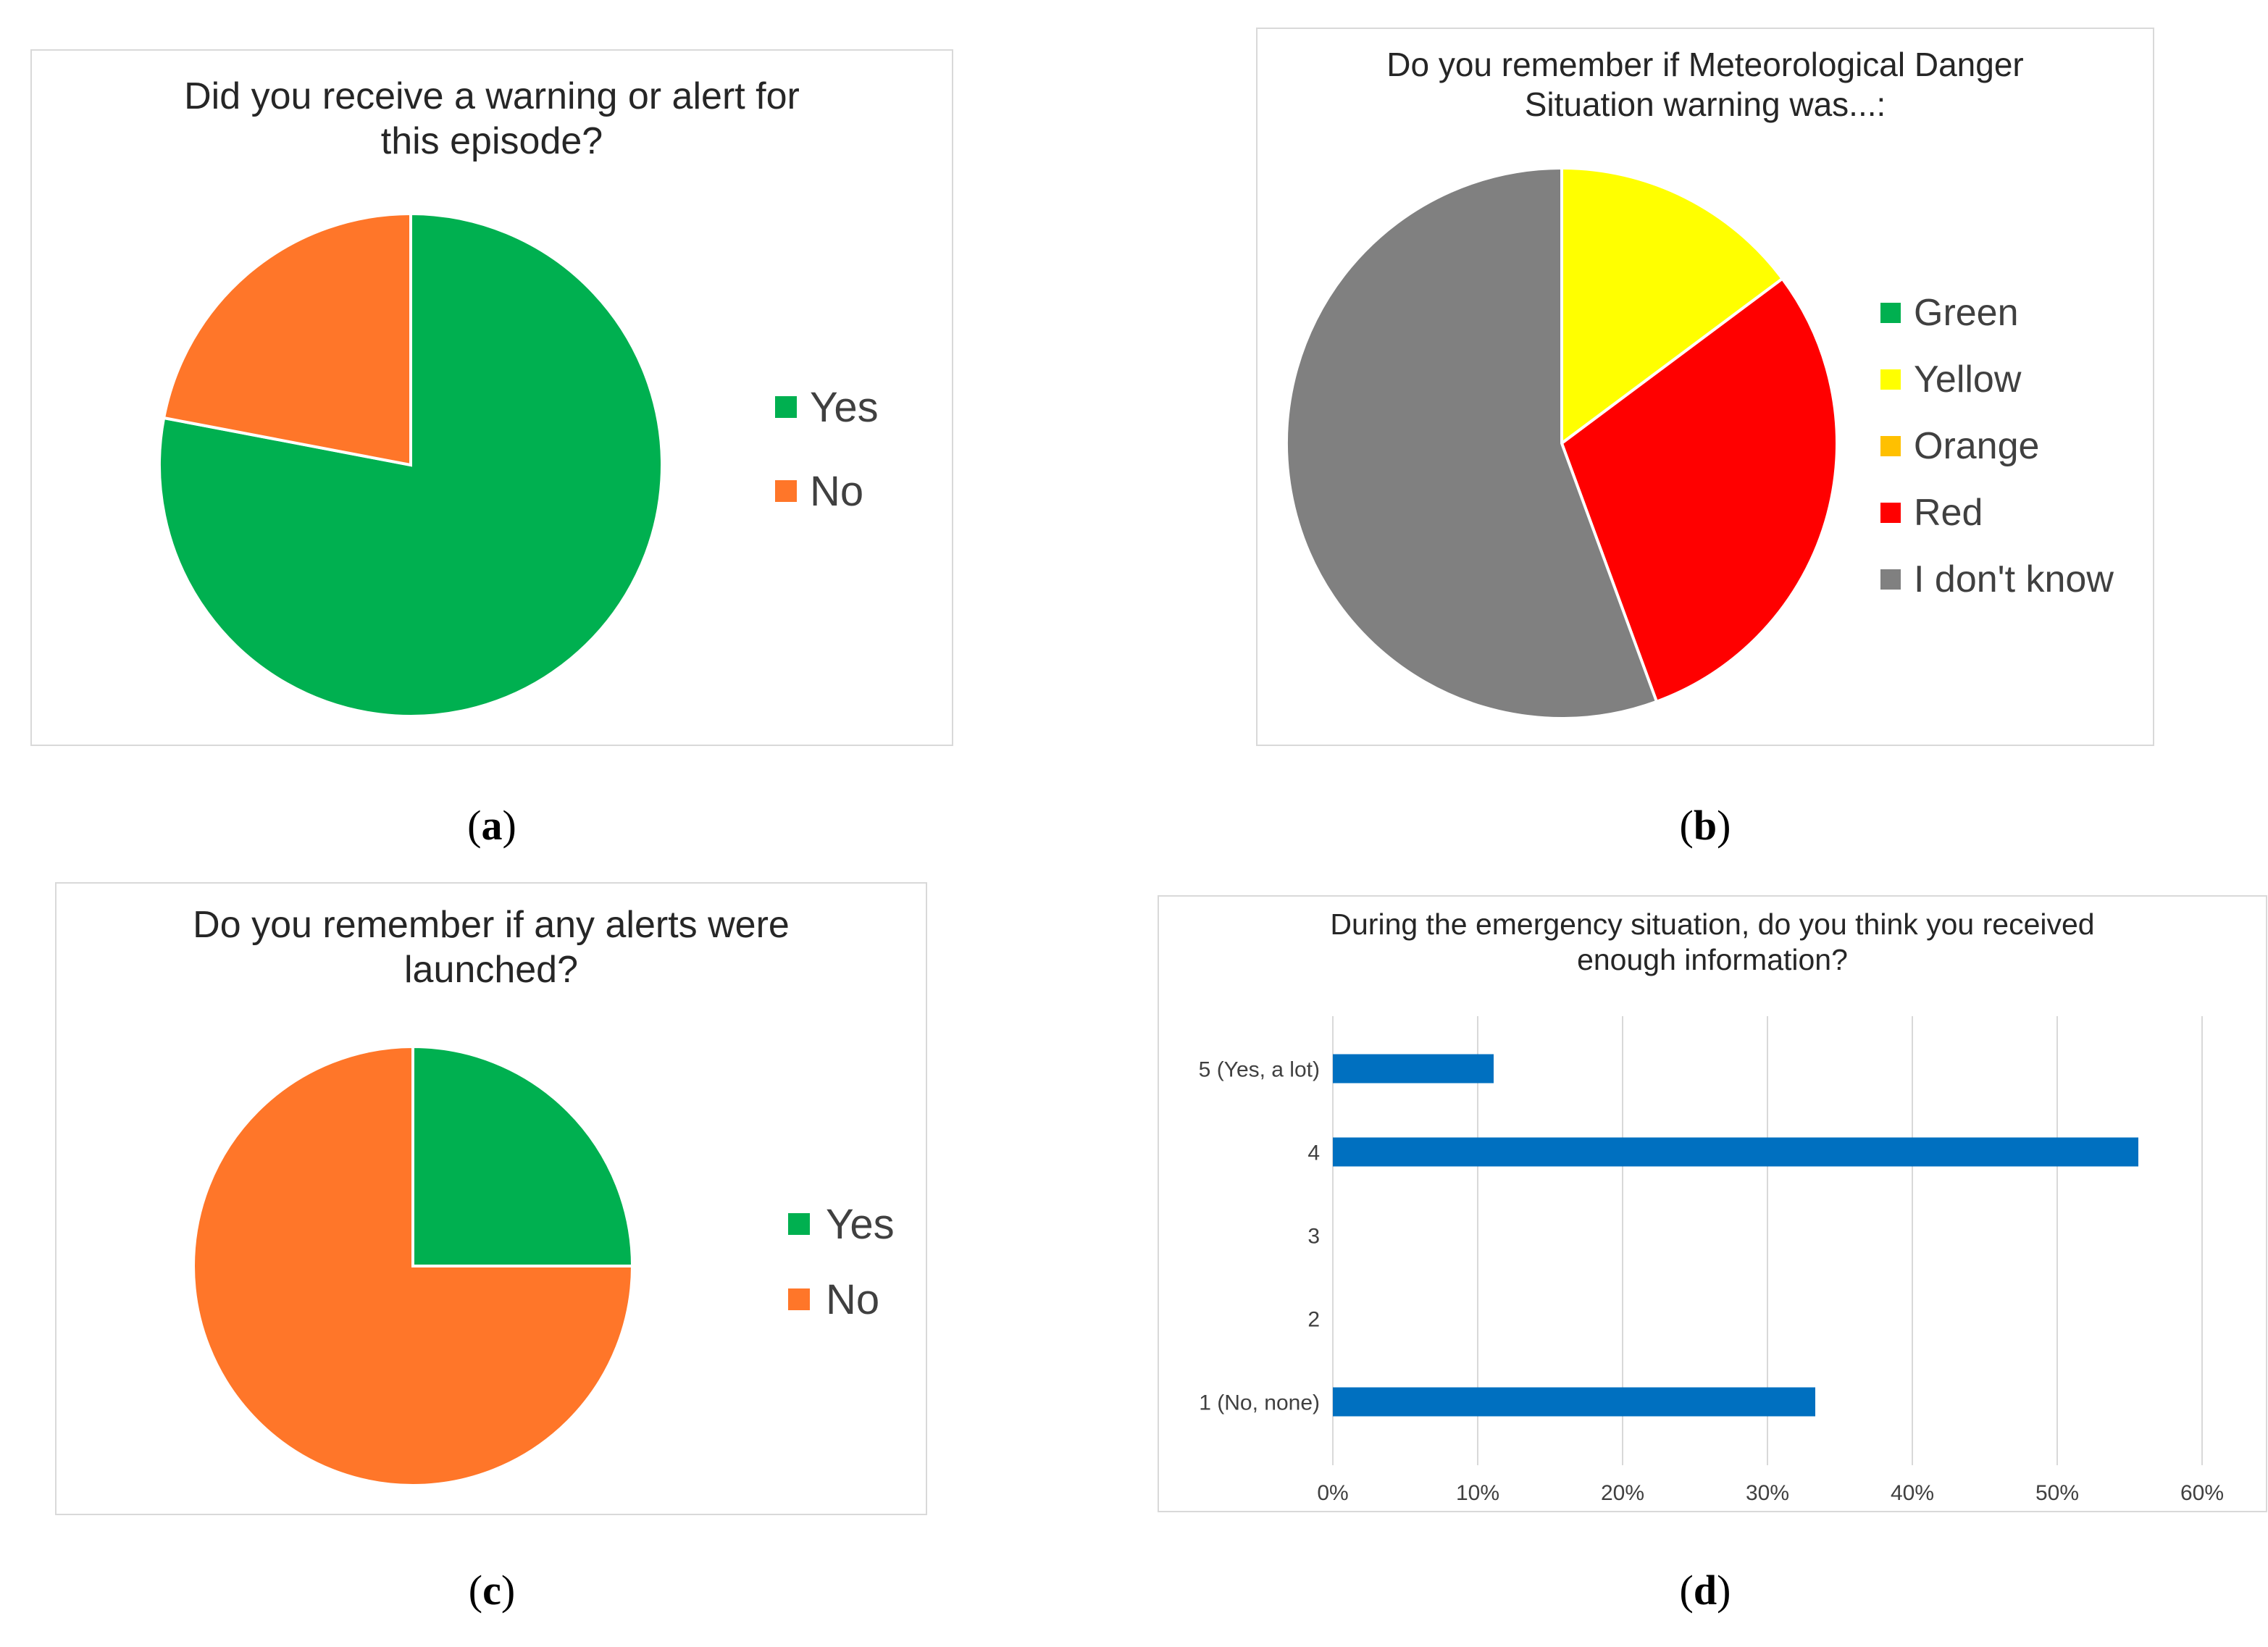  What do you see at coordinates (1767, 1493) in the screenshot?
I see `x-tick-label: 30%` at bounding box center [1767, 1493].